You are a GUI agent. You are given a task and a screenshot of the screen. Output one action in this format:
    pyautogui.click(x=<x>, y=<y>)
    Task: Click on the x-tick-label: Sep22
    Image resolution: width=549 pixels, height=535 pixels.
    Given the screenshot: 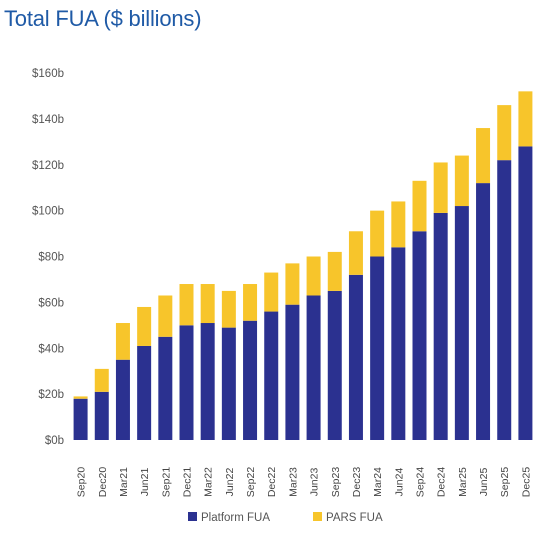 What is the action you would take?
    pyautogui.click(x=251, y=482)
    